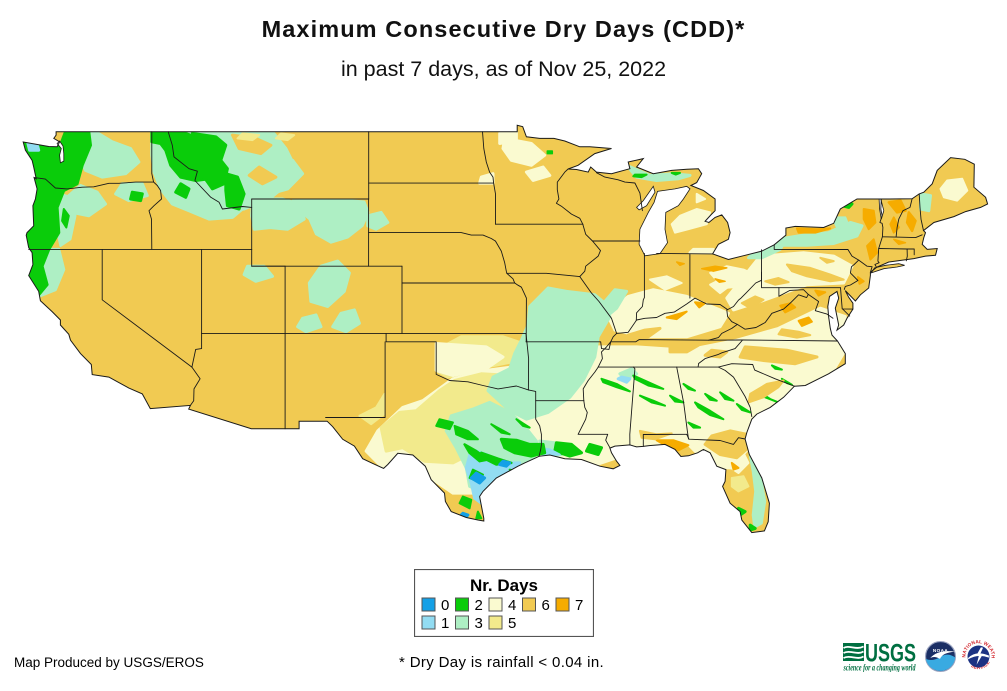  What do you see at coordinates (479, 623) in the screenshot?
I see `svg-text: 3` at bounding box center [479, 623].